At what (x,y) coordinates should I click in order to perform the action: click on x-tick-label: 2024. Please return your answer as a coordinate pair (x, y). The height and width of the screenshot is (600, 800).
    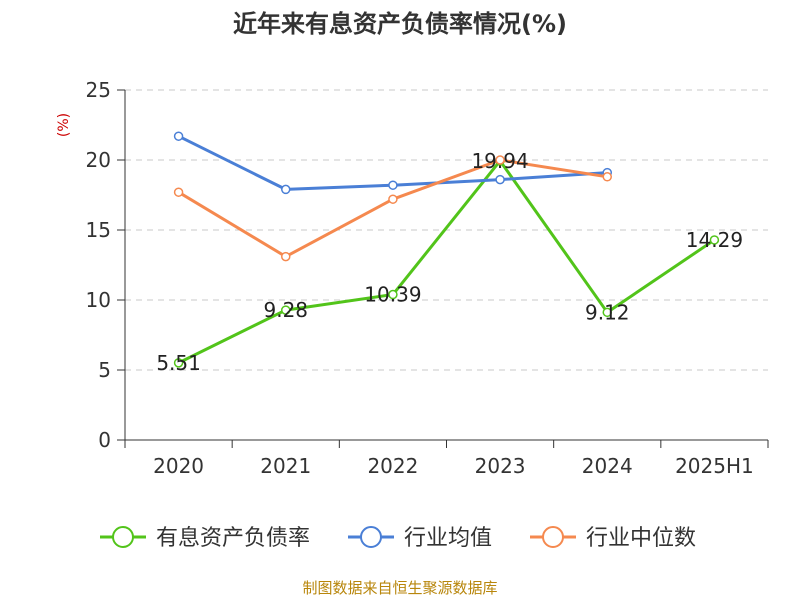
    Looking at the image, I should click on (607, 466).